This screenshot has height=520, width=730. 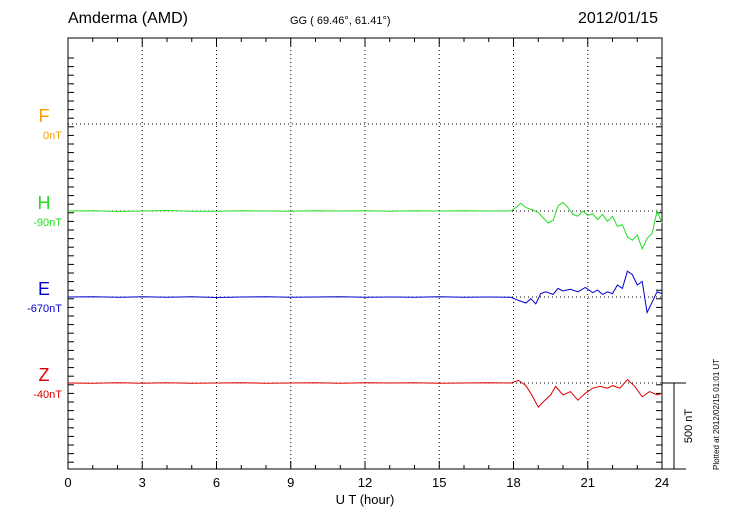 What do you see at coordinates (365, 499) in the screenshot?
I see `x-axis-label: U T (hour)` at bounding box center [365, 499].